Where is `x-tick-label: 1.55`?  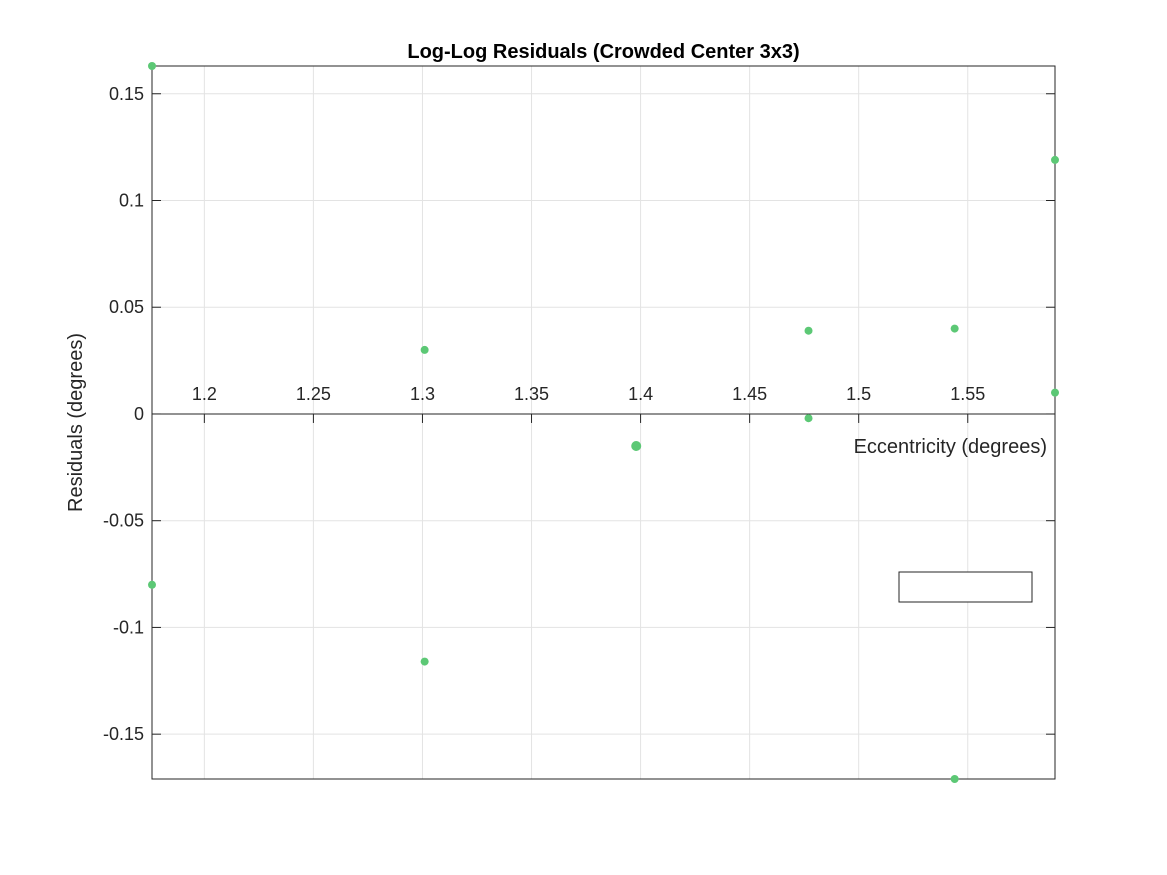
x-tick-label: 1.55 is located at coordinates (967, 394).